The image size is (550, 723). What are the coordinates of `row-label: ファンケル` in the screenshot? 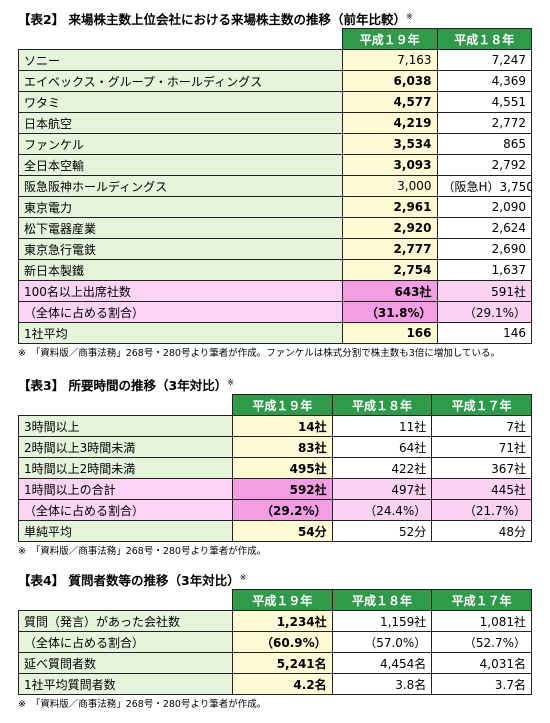 It's located at (180, 144).